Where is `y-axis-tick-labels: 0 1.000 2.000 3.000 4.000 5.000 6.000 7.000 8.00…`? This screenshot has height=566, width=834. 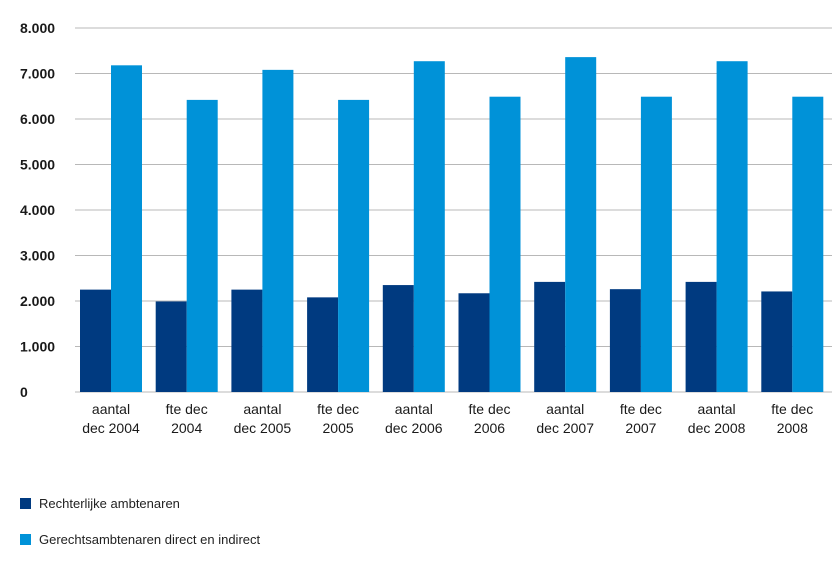 y-axis-tick-labels: 0 1.000 2.000 3.000 4.000 5.000 6.000 7.000 8.00… is located at coordinates (37, 210).